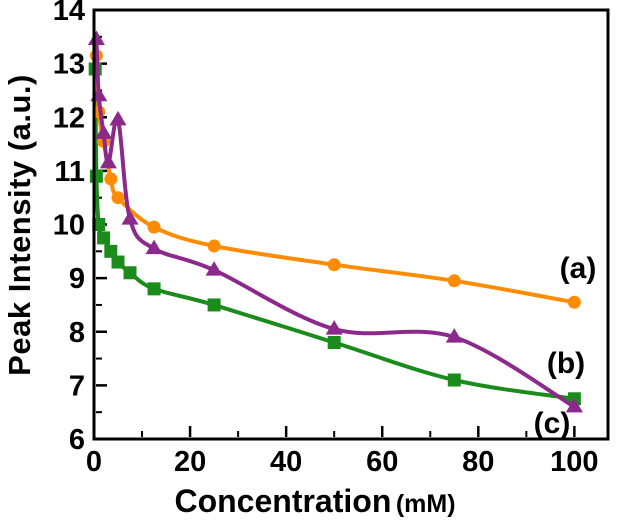 The height and width of the screenshot is (528, 618). What do you see at coordinates (69, 226) in the screenshot?
I see `y-tick-label: 10` at bounding box center [69, 226].